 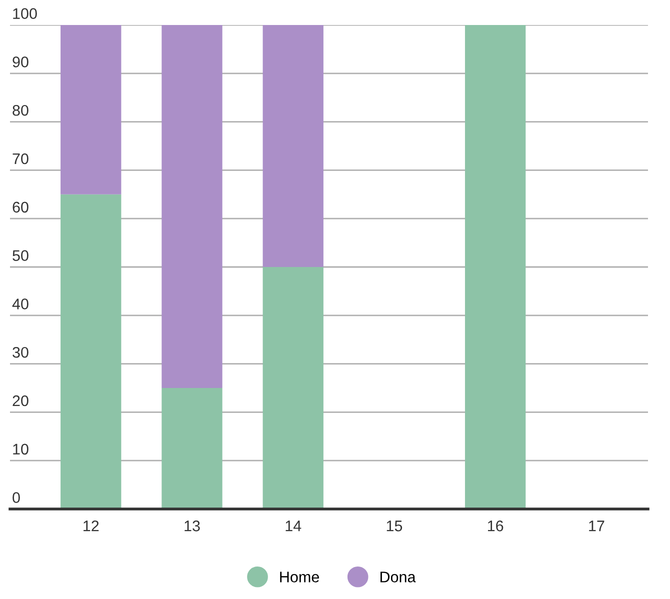 What do you see at coordinates (192, 526) in the screenshot?
I see `x-tick-label: 13` at bounding box center [192, 526].